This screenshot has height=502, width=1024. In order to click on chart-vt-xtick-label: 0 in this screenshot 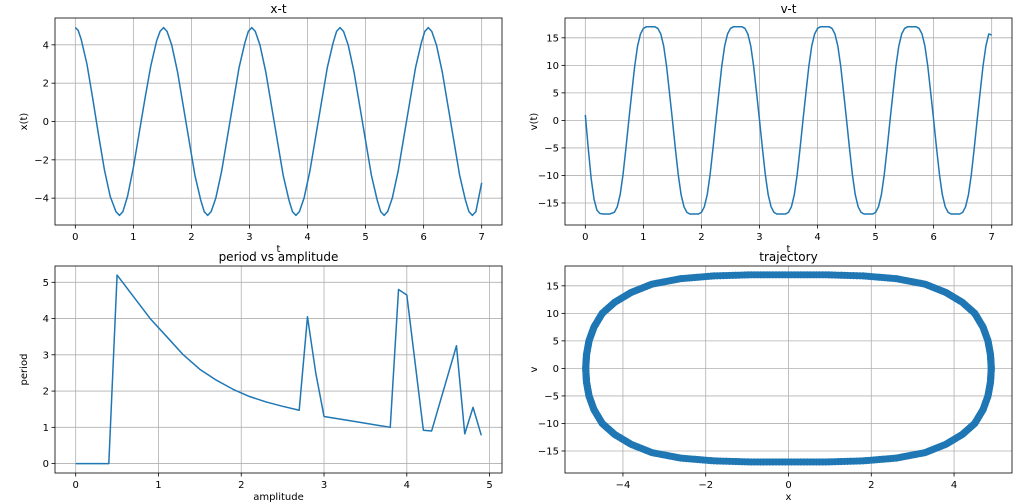, I will do `click(585, 237)`.